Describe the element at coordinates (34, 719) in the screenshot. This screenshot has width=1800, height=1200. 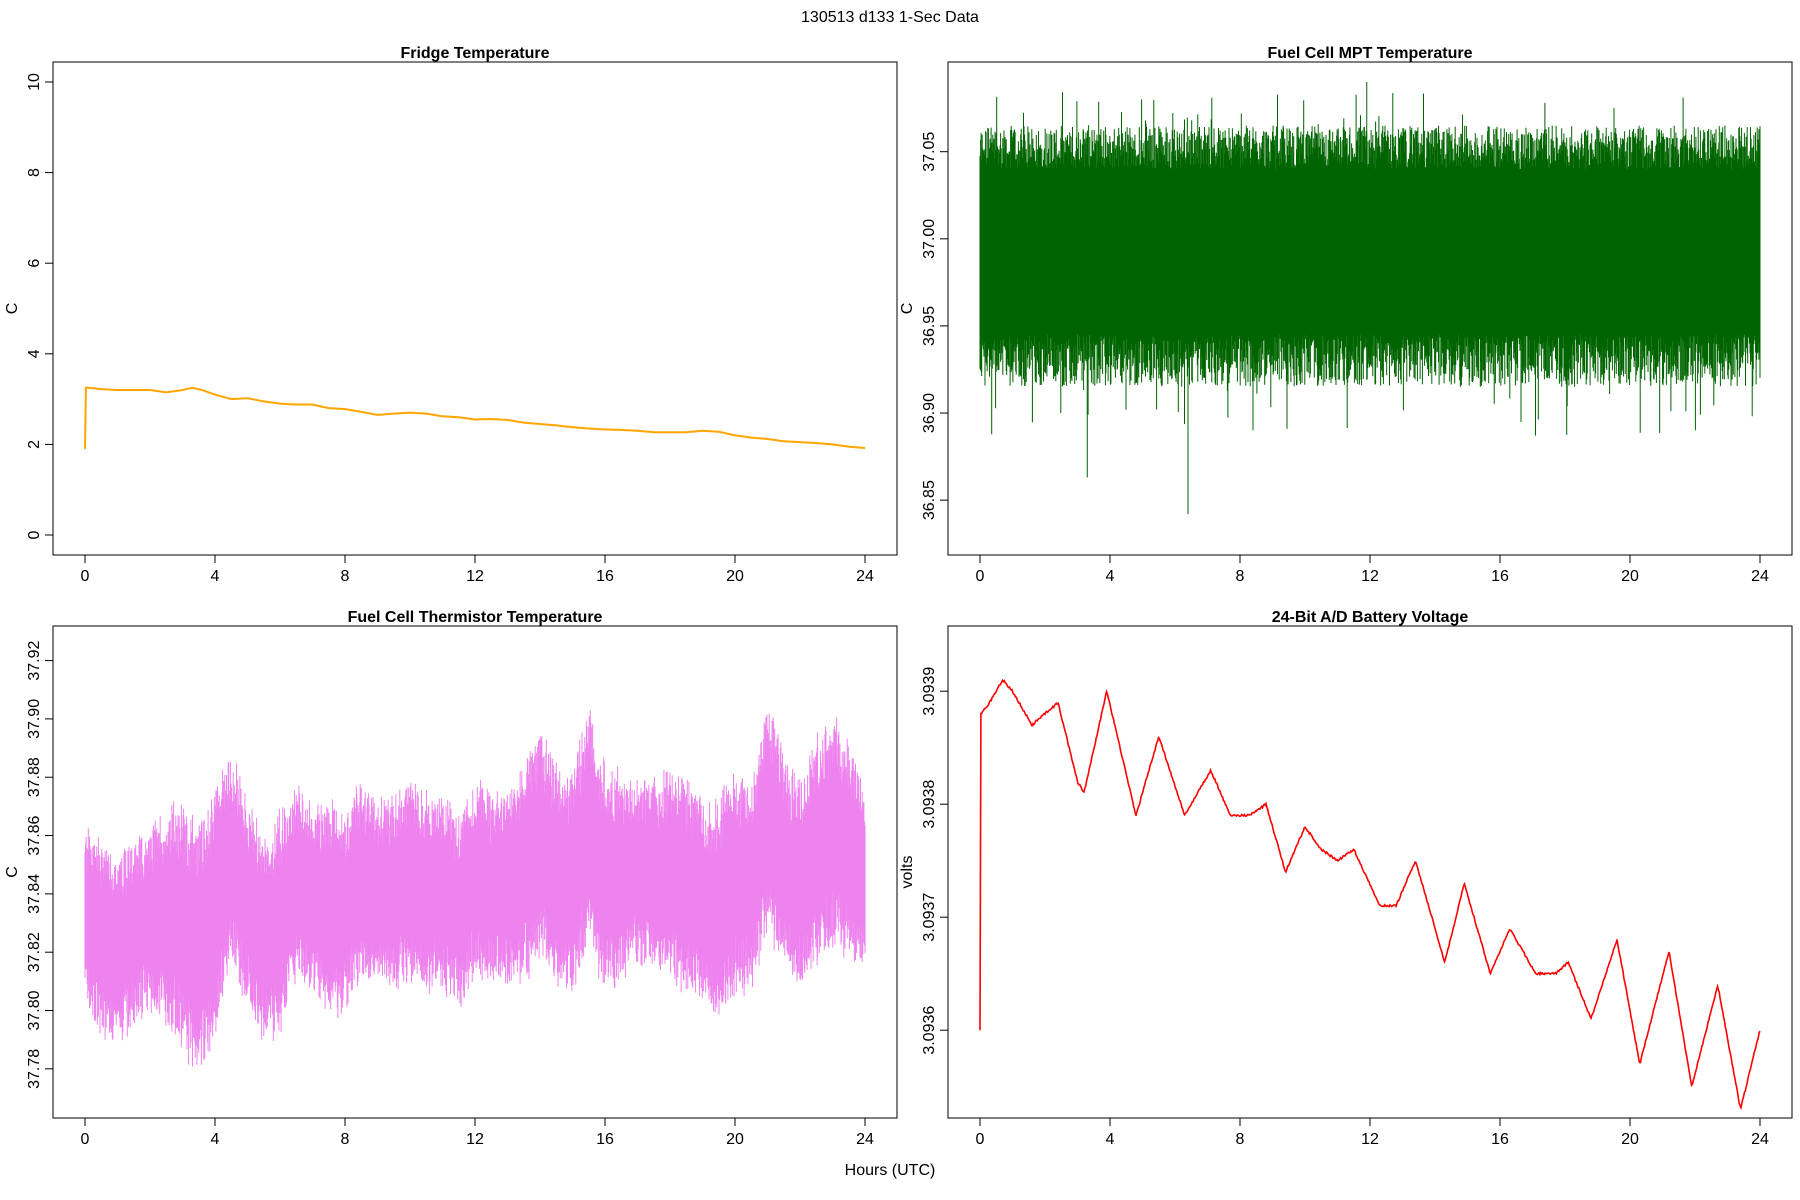
I see `y-tick-label: 37.90` at that location.